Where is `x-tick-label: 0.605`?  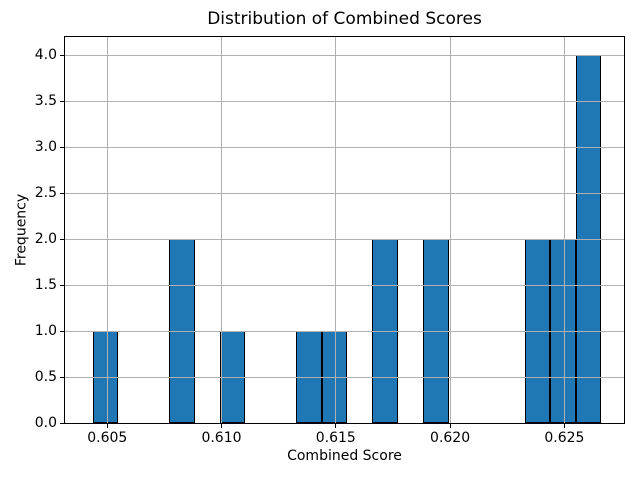
x-tick-label: 0.605 is located at coordinates (107, 438).